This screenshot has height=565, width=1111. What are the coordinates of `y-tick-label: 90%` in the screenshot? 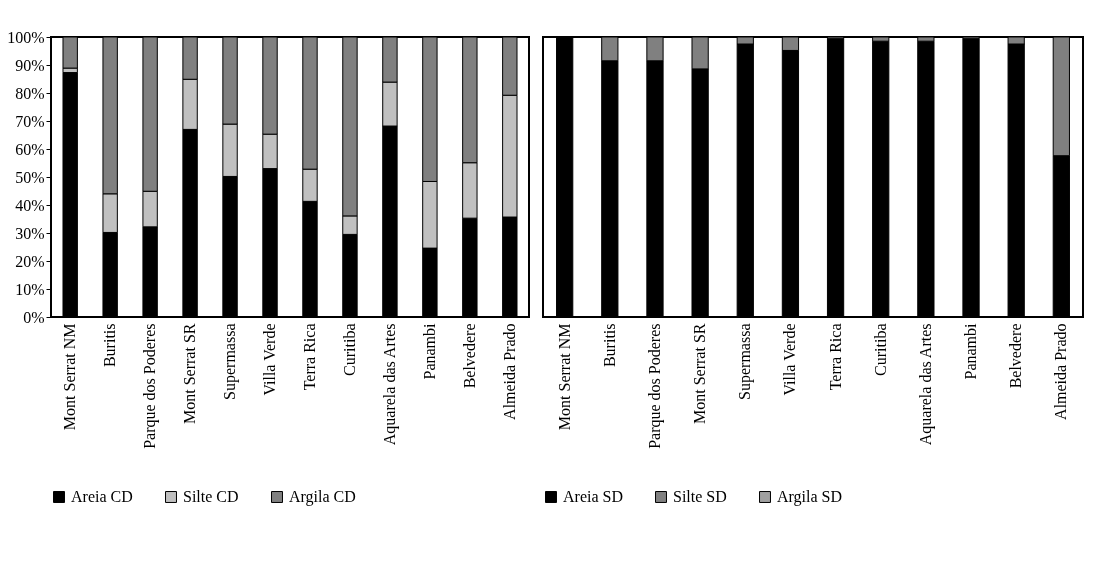 It's located at (30, 65).